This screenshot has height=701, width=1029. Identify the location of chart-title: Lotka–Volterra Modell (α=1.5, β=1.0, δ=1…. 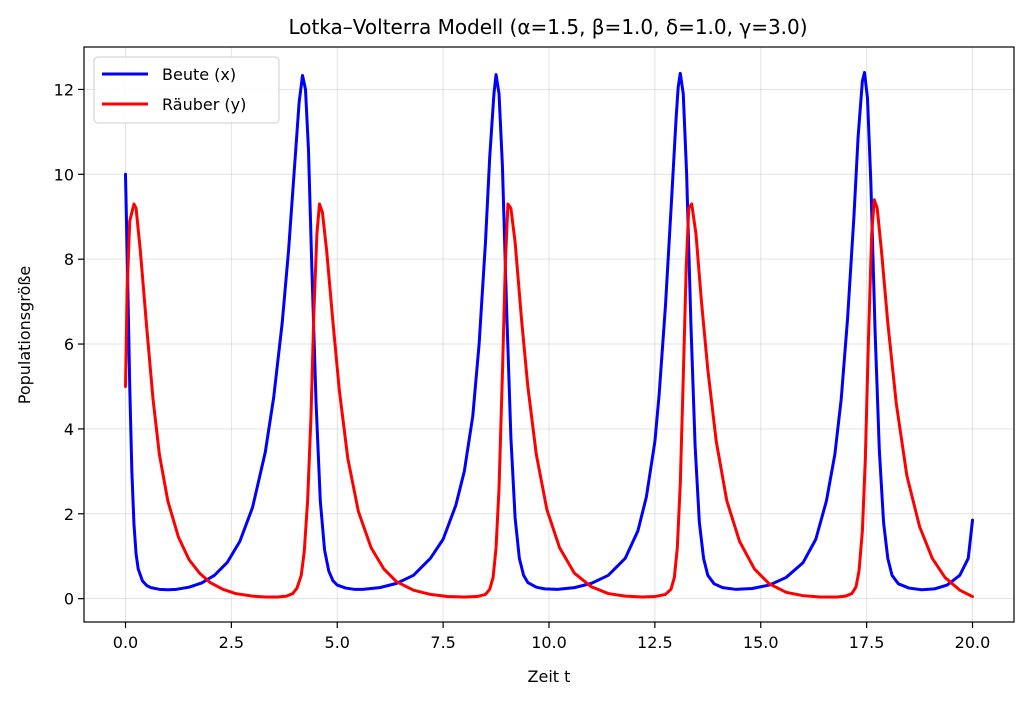
(547, 27).